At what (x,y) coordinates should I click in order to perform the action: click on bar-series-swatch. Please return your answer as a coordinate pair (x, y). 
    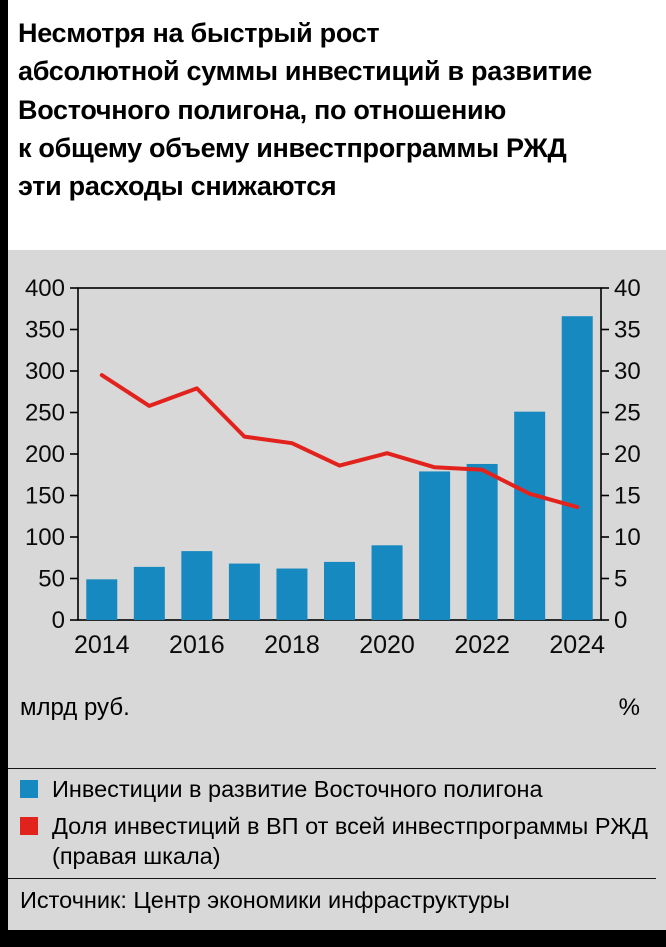
    Looking at the image, I should click on (29, 788).